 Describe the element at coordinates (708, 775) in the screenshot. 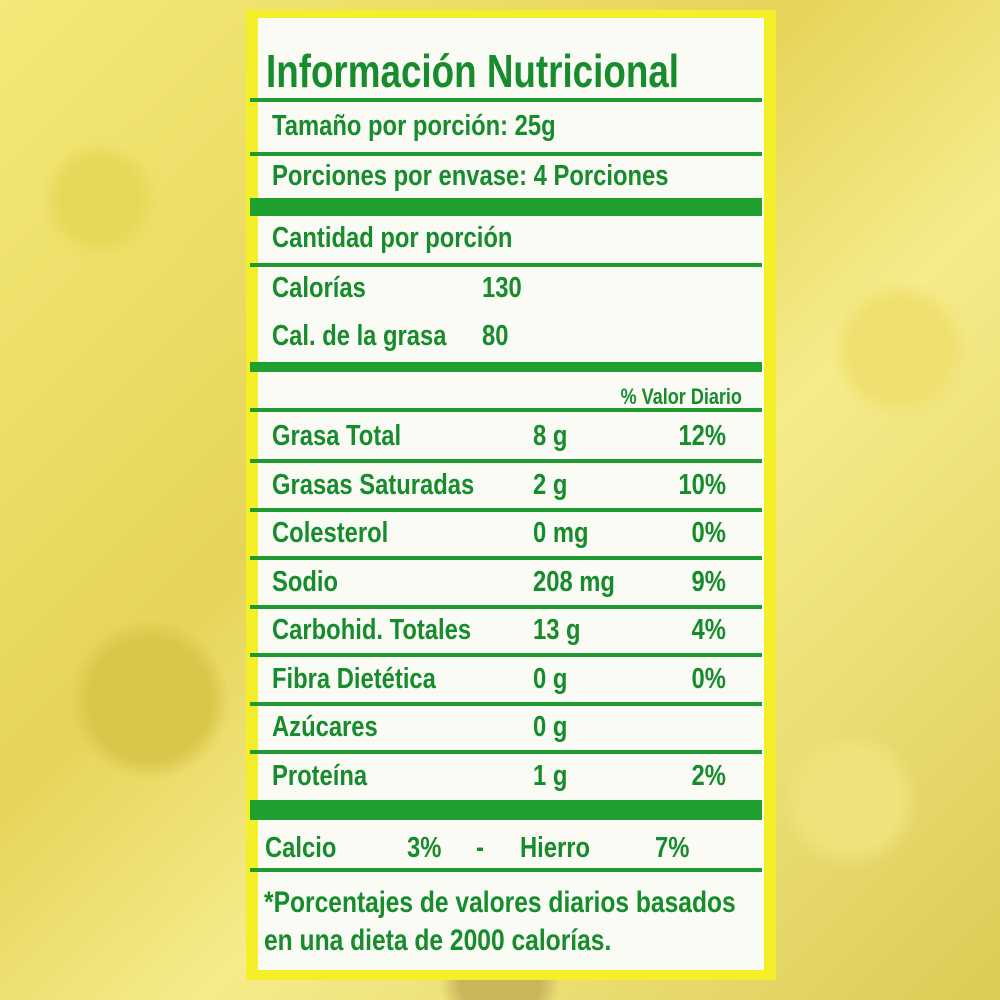

I see `nutrient-daily-value: 2%` at that location.